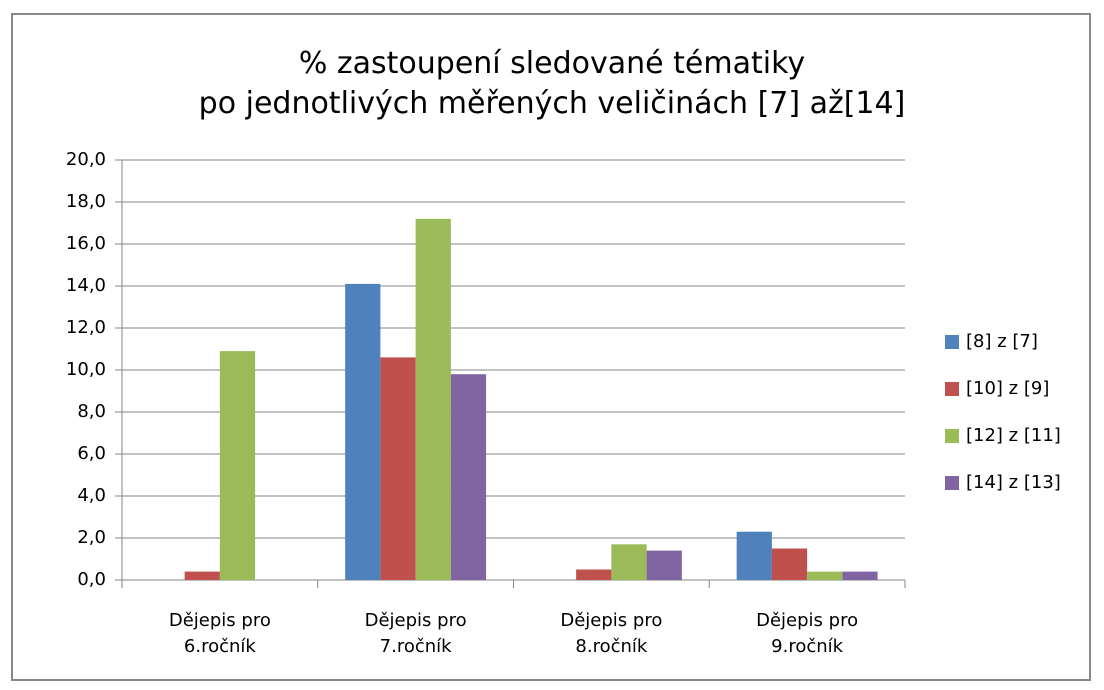  What do you see at coordinates (1013, 482) in the screenshot?
I see `legend-label: [14] z [13]` at bounding box center [1013, 482].